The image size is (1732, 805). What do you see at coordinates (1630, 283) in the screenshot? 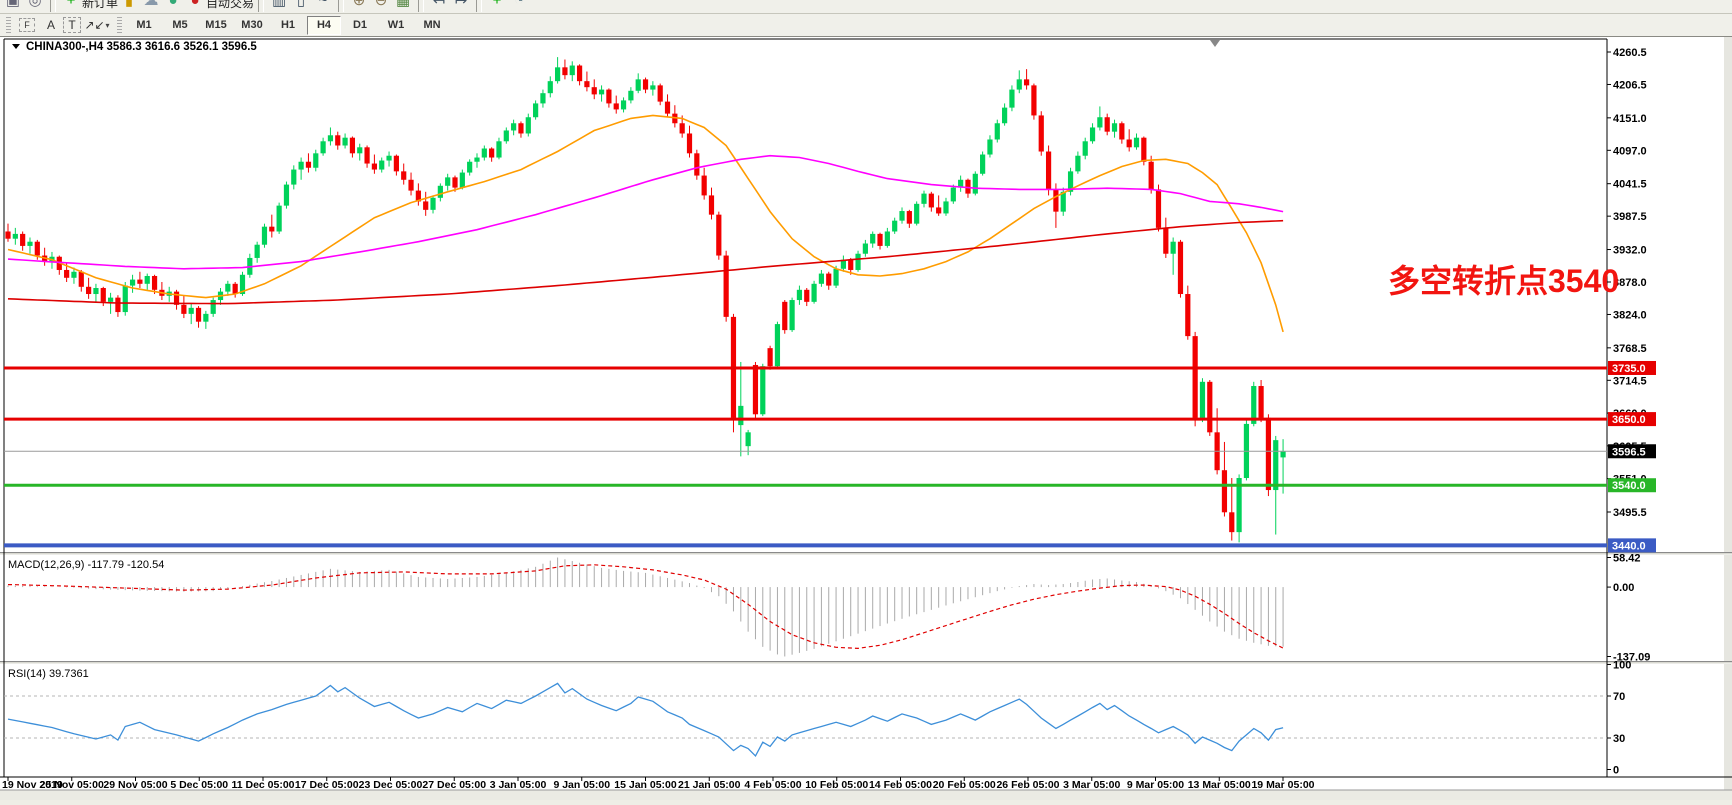
I see `svg-text: 3878.0` at bounding box center [1630, 283].